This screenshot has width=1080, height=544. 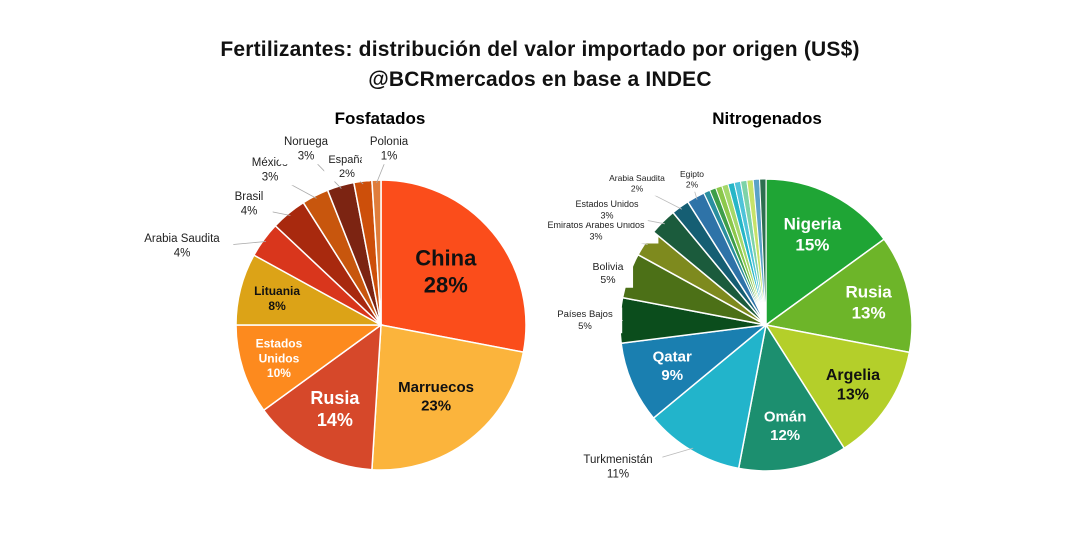 I want to click on slice-label-arabia-saudita: Arabia Saudita 2%, so click(x=637, y=183).